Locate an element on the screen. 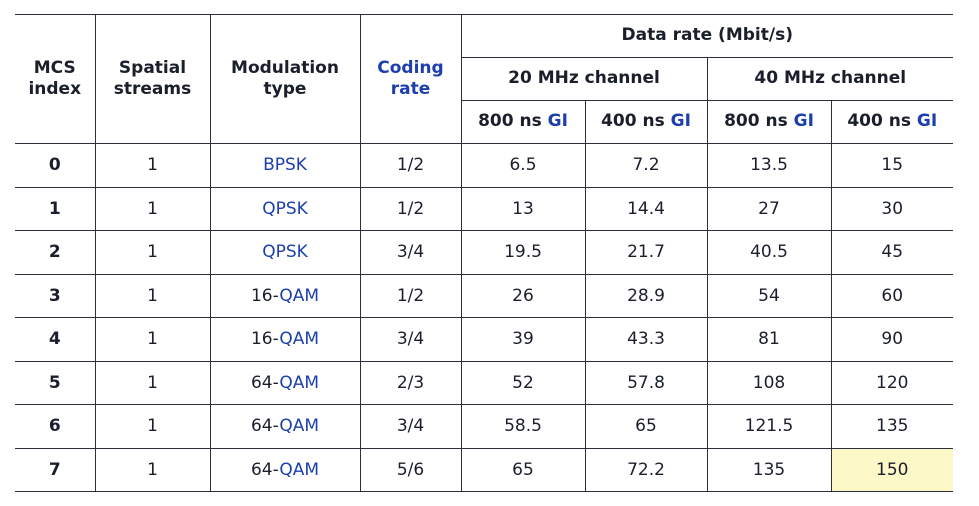 This screenshot has width=979, height=506. header-spatial-streams: Spatial streams is located at coordinates (152, 79).